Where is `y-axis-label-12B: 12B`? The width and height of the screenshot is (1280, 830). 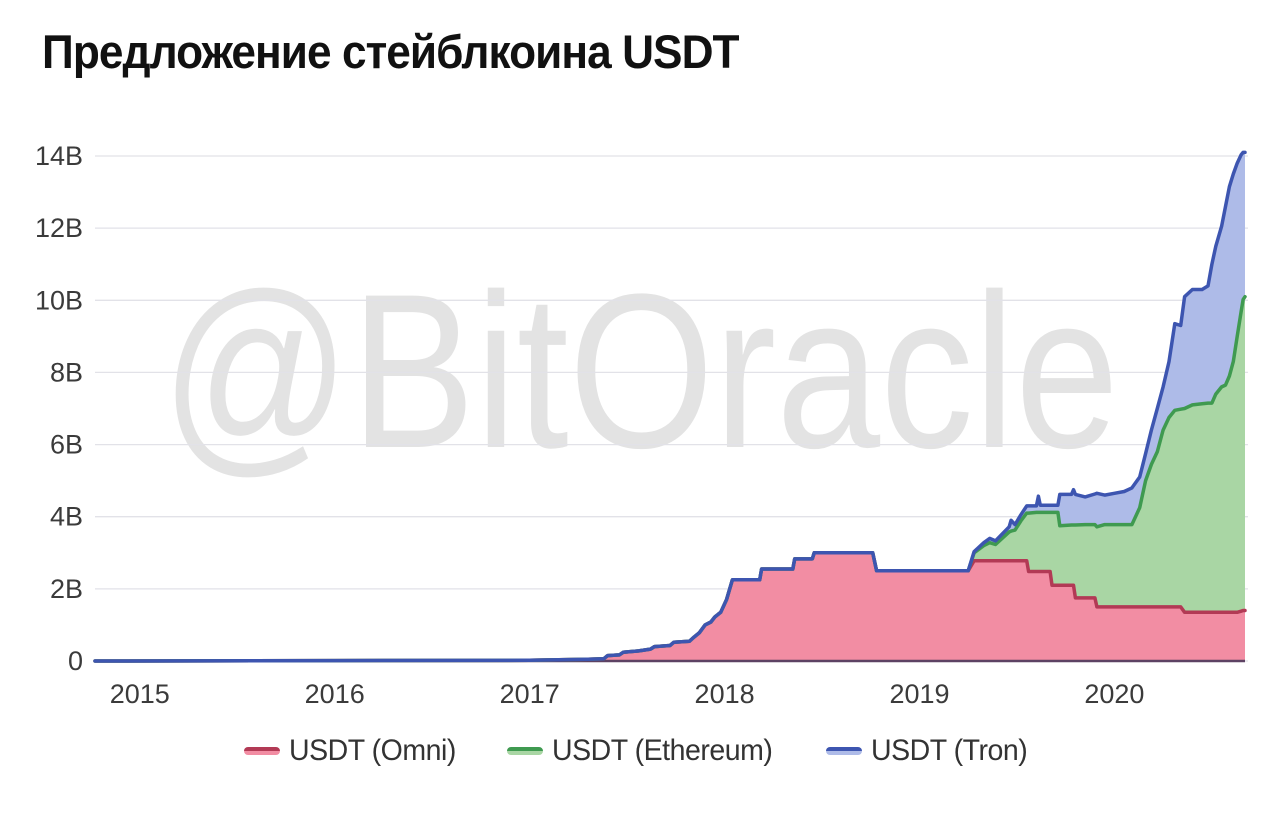
y-axis-label-12B: 12B is located at coordinates (59, 228).